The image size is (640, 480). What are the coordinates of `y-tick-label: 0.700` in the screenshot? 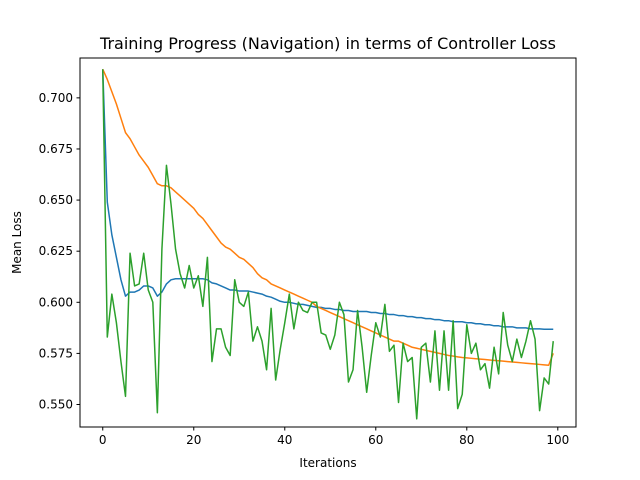 It's located at (56, 98).